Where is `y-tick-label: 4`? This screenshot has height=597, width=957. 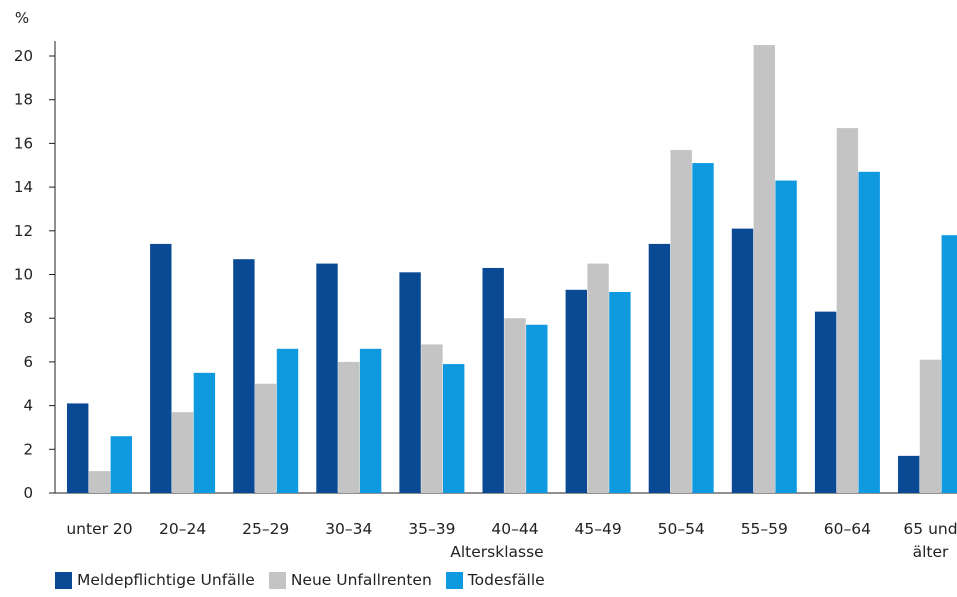 y-tick-label: 4 is located at coordinates (28, 406).